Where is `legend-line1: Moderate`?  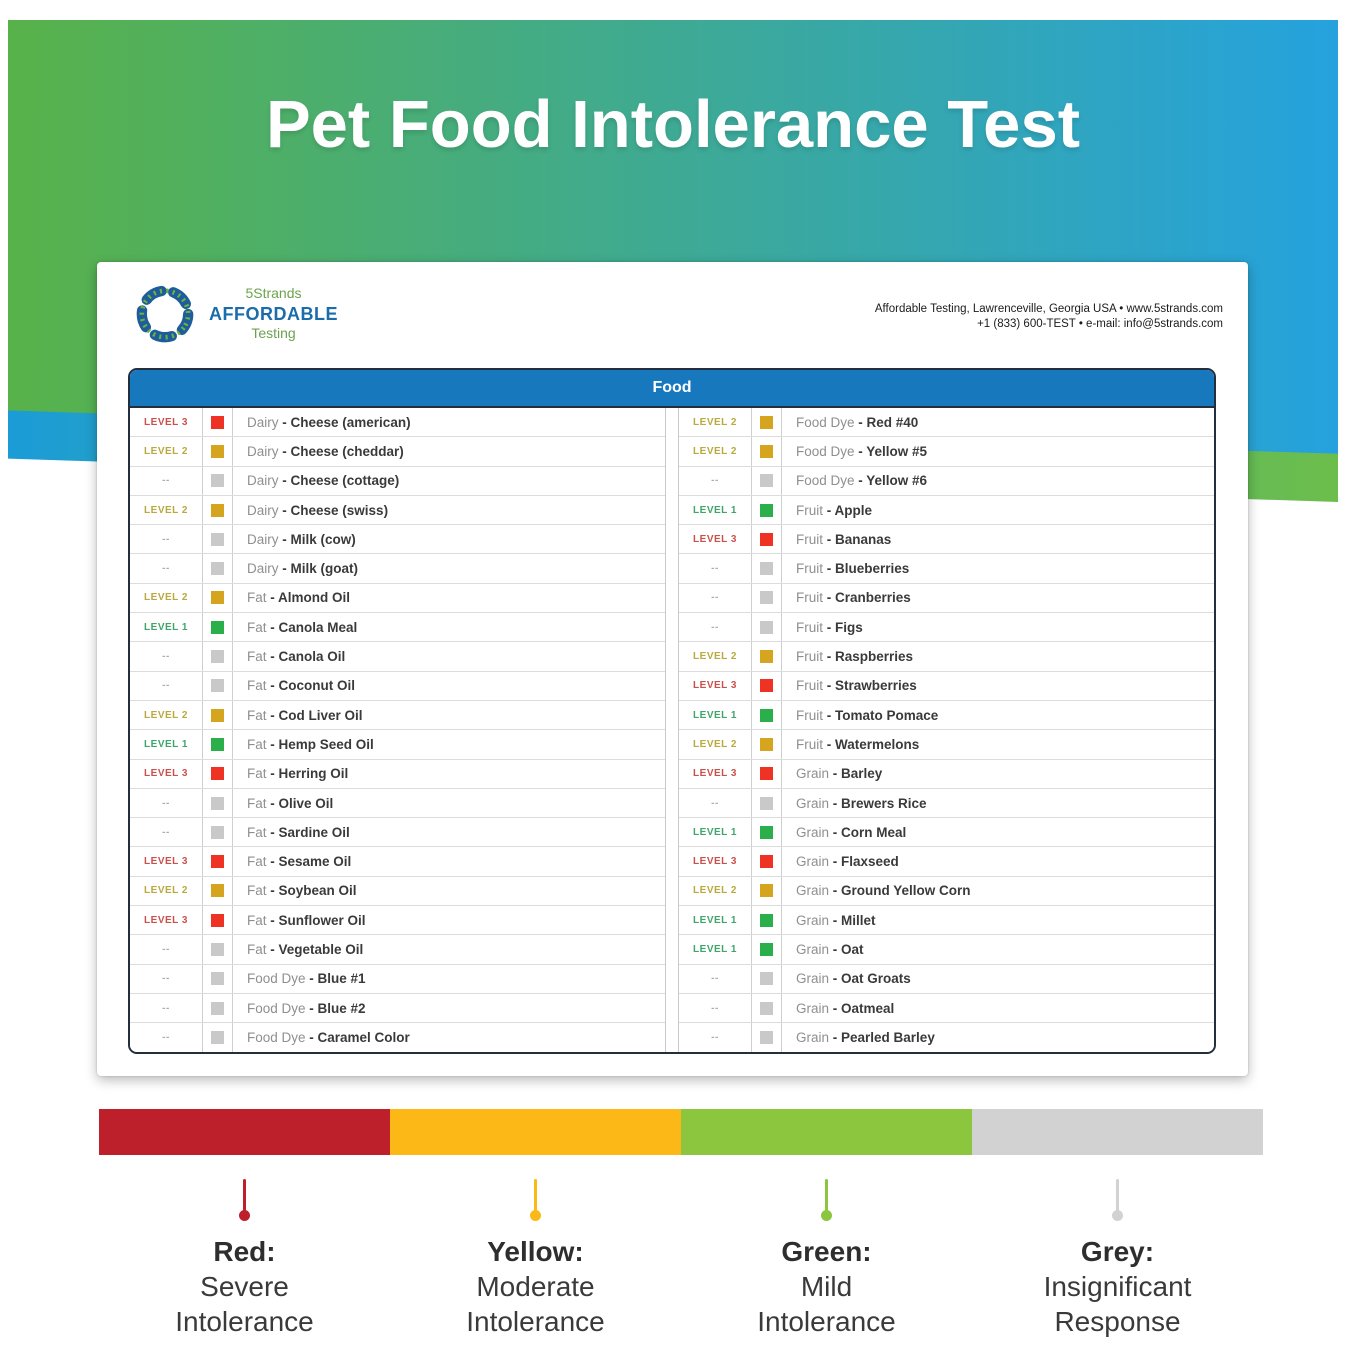
legend-line1: Moderate is located at coordinates (535, 1286).